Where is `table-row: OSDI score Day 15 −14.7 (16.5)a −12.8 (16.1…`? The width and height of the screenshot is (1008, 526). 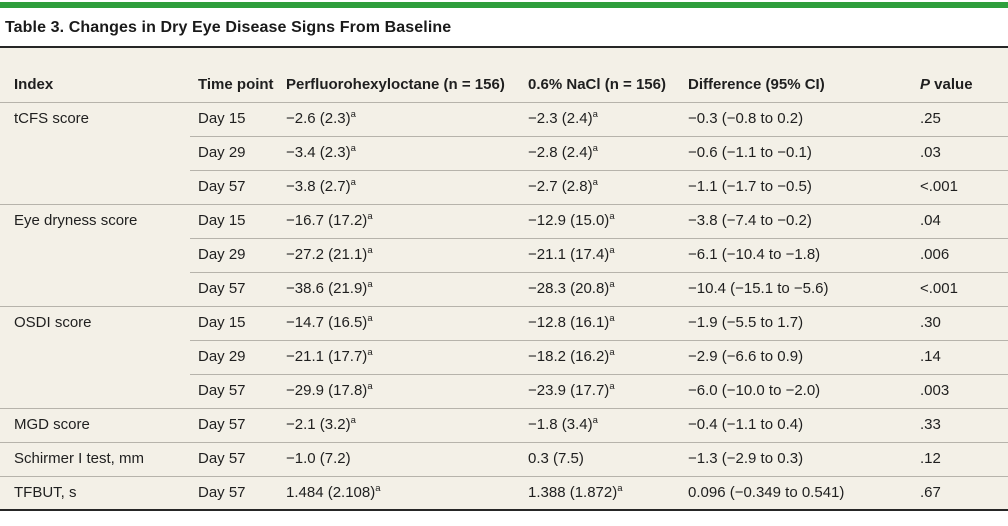
table-row: OSDI score Day 15 −14.7 (16.5)a −12.8 (16.1… is located at coordinates (504, 322).